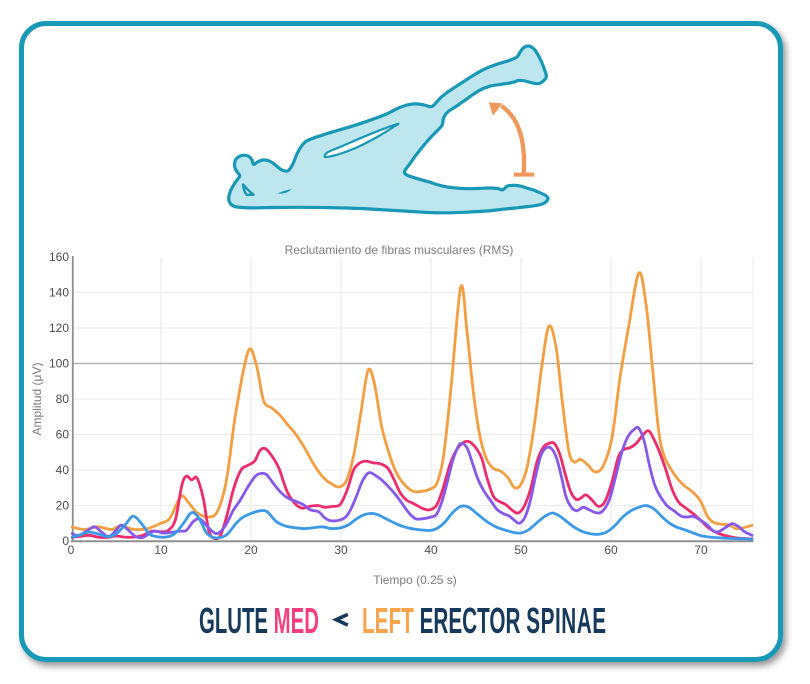 The image size is (810, 684). I want to click on svg-text: 160, so click(59, 257).